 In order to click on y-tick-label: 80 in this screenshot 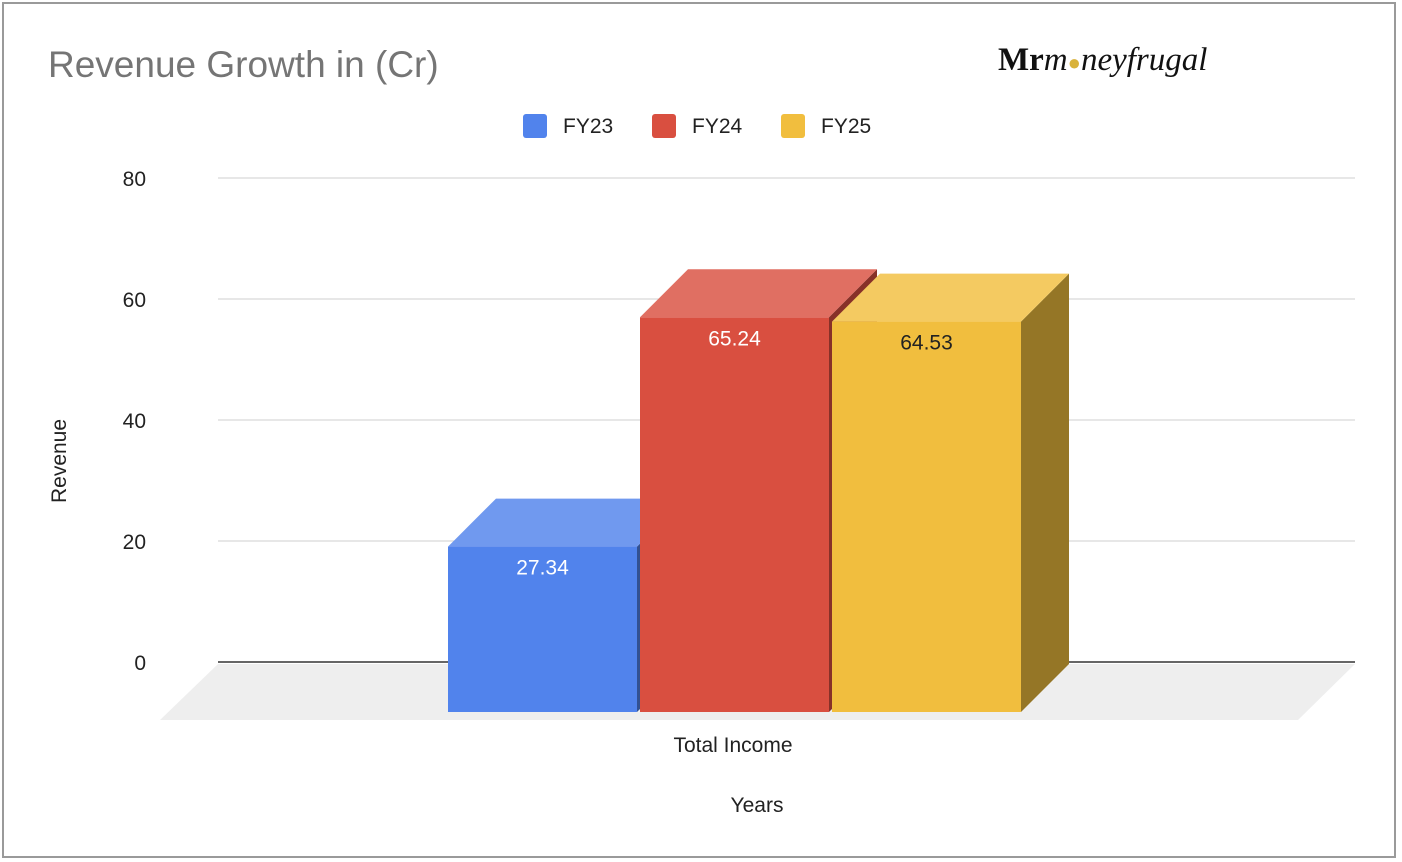, I will do `click(134, 179)`.